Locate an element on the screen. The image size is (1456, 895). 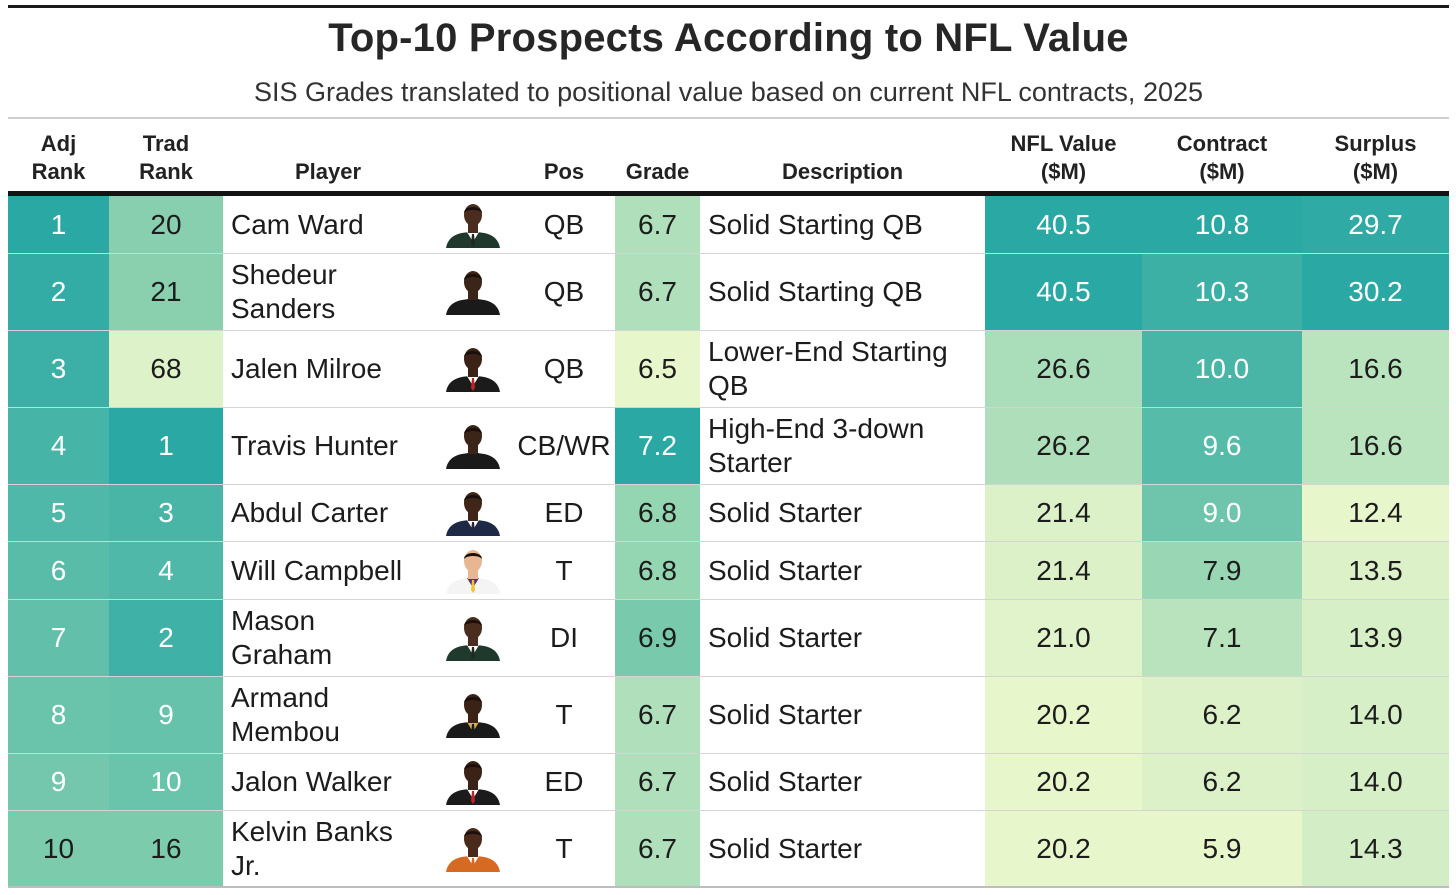
header-contract-line1: Contract is located at coordinates (1222, 143).